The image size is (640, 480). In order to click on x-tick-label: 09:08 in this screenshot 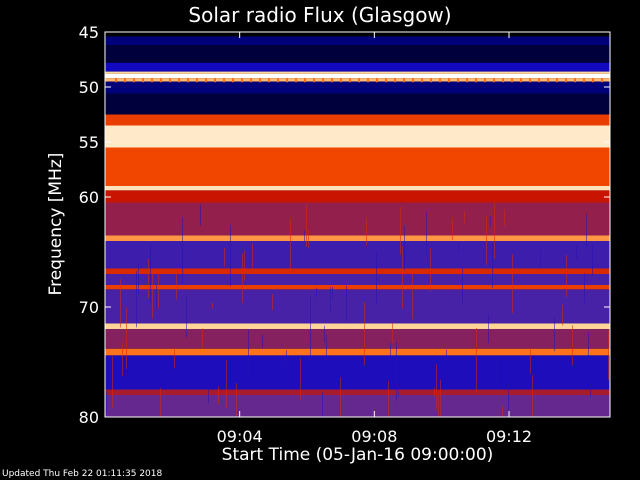, I will do `click(374, 436)`.